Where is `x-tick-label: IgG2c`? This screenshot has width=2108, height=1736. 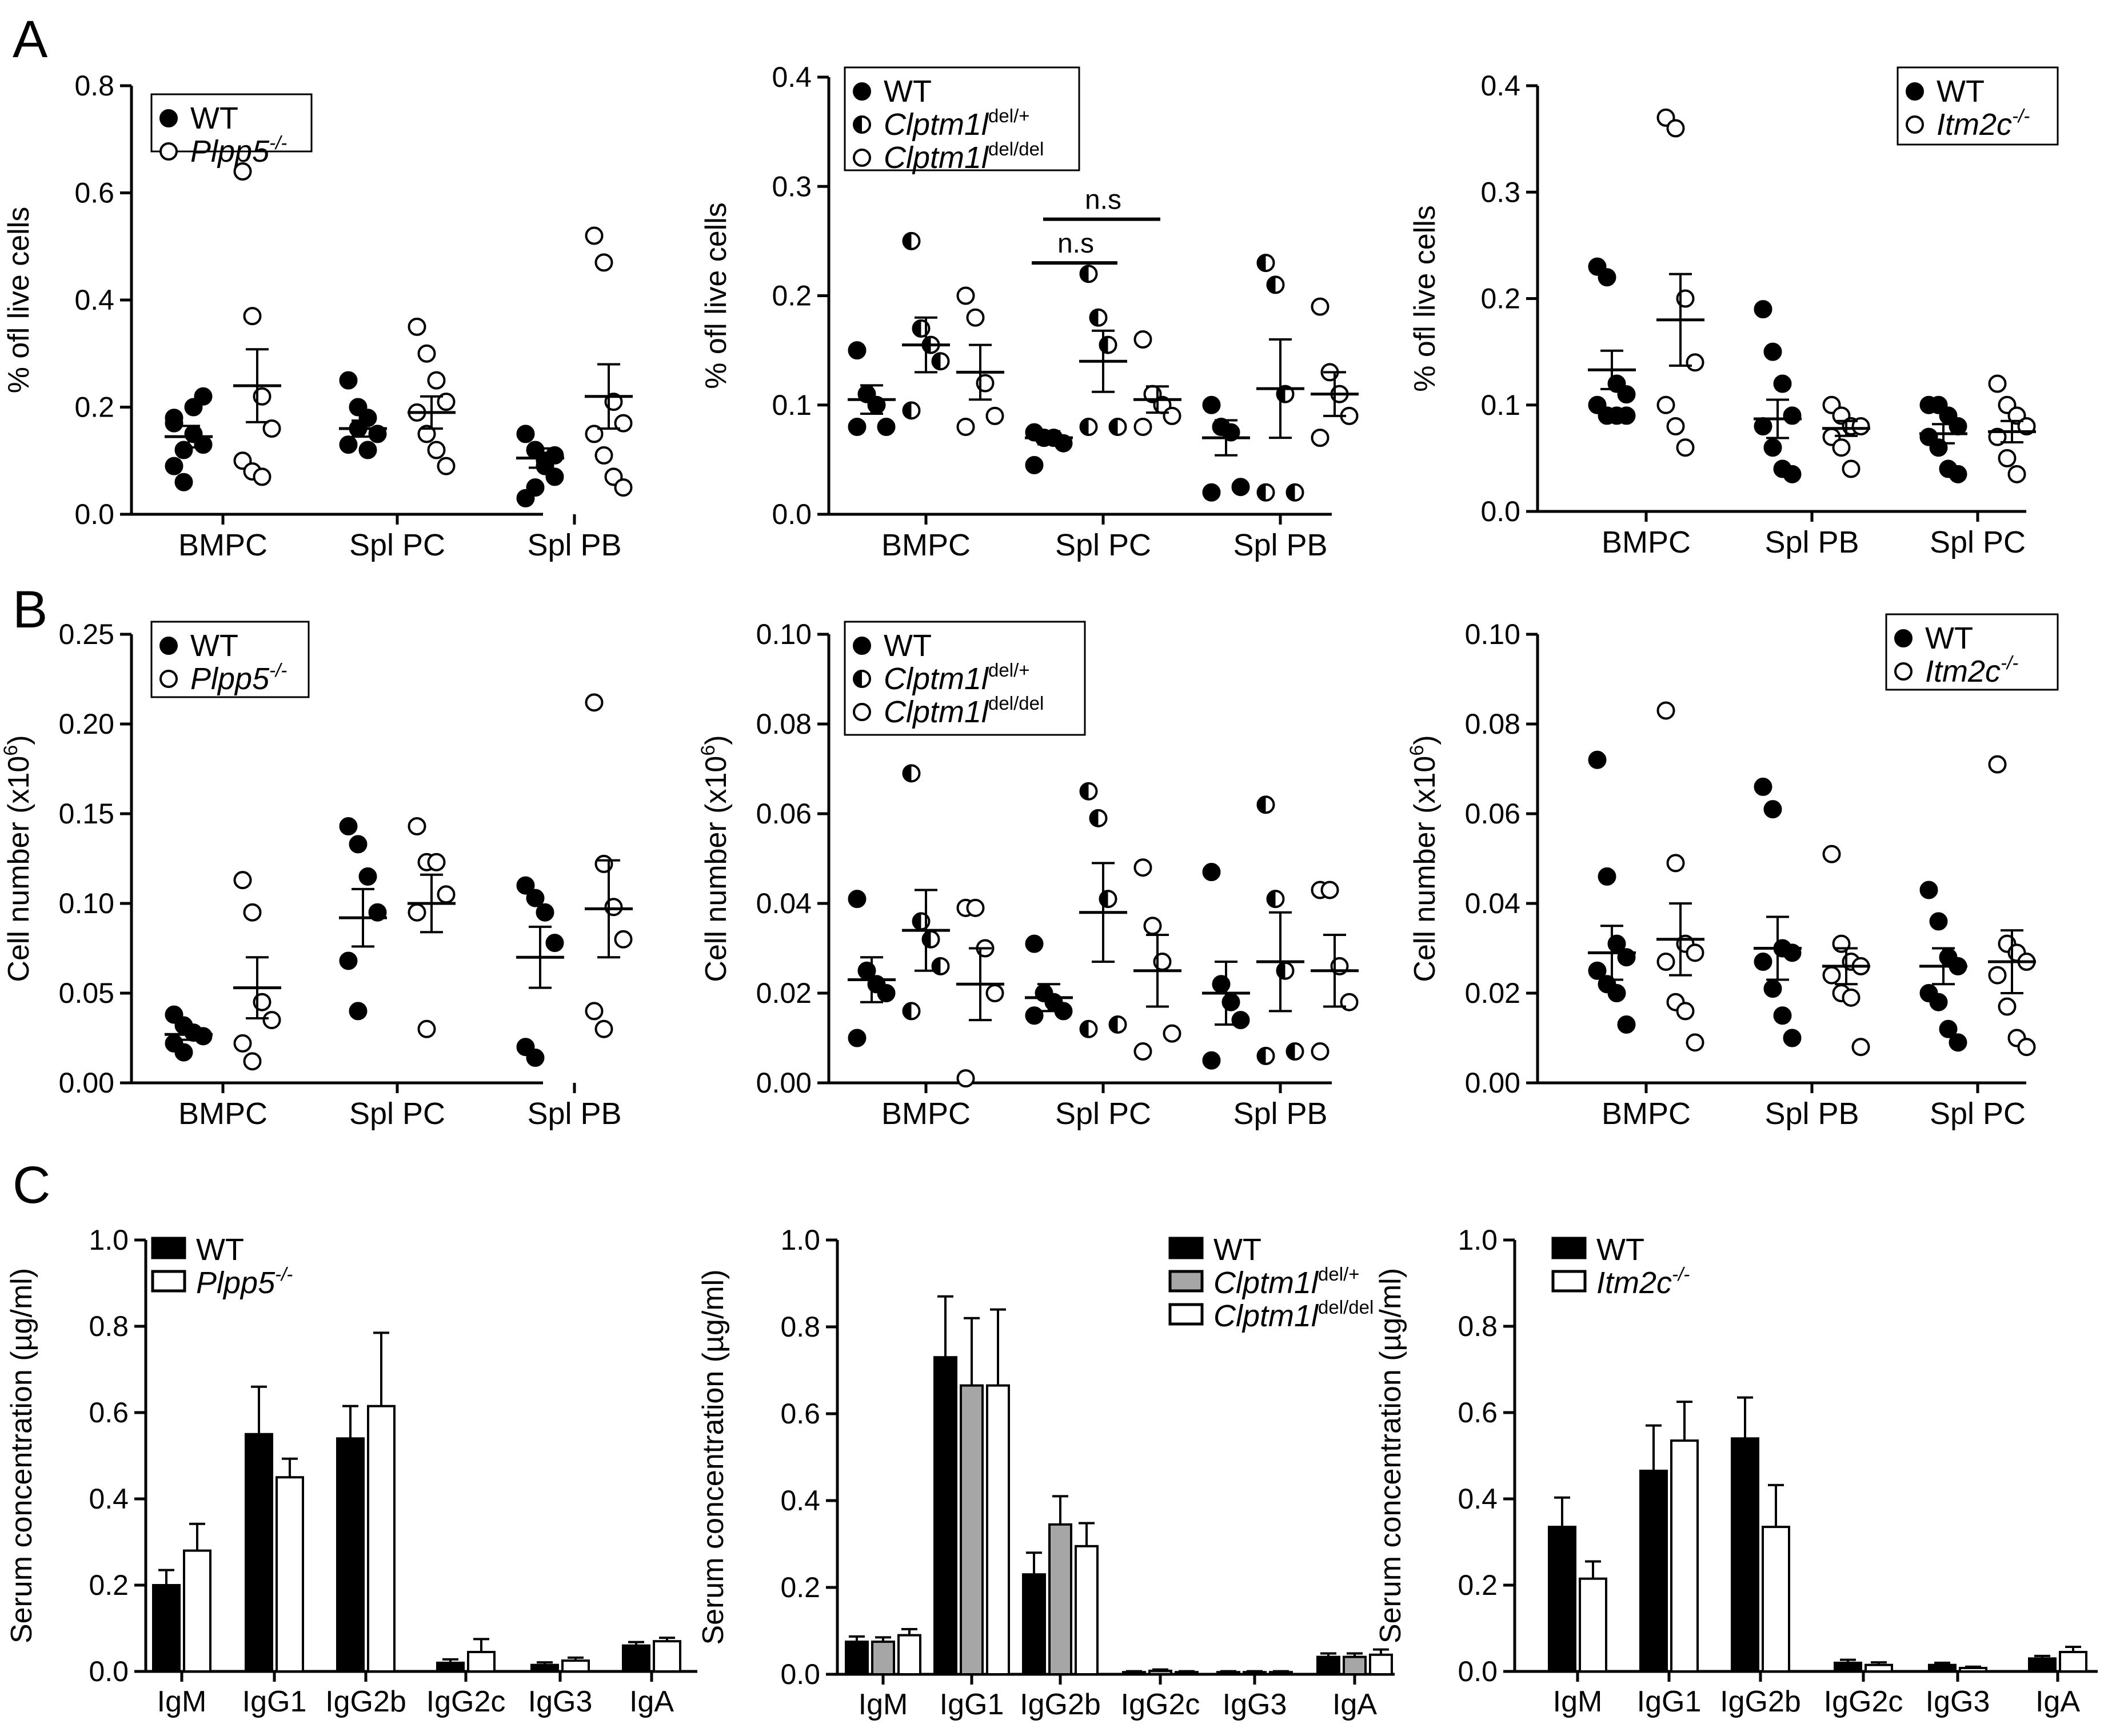 x-tick-label: IgG2c is located at coordinates (1863, 1701).